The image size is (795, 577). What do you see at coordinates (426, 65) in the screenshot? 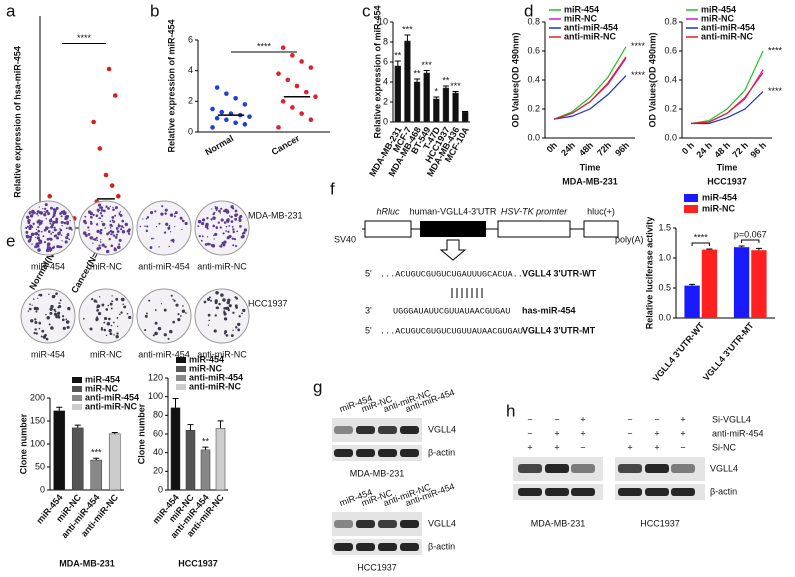
I see `significance-label: ***` at bounding box center [426, 65].